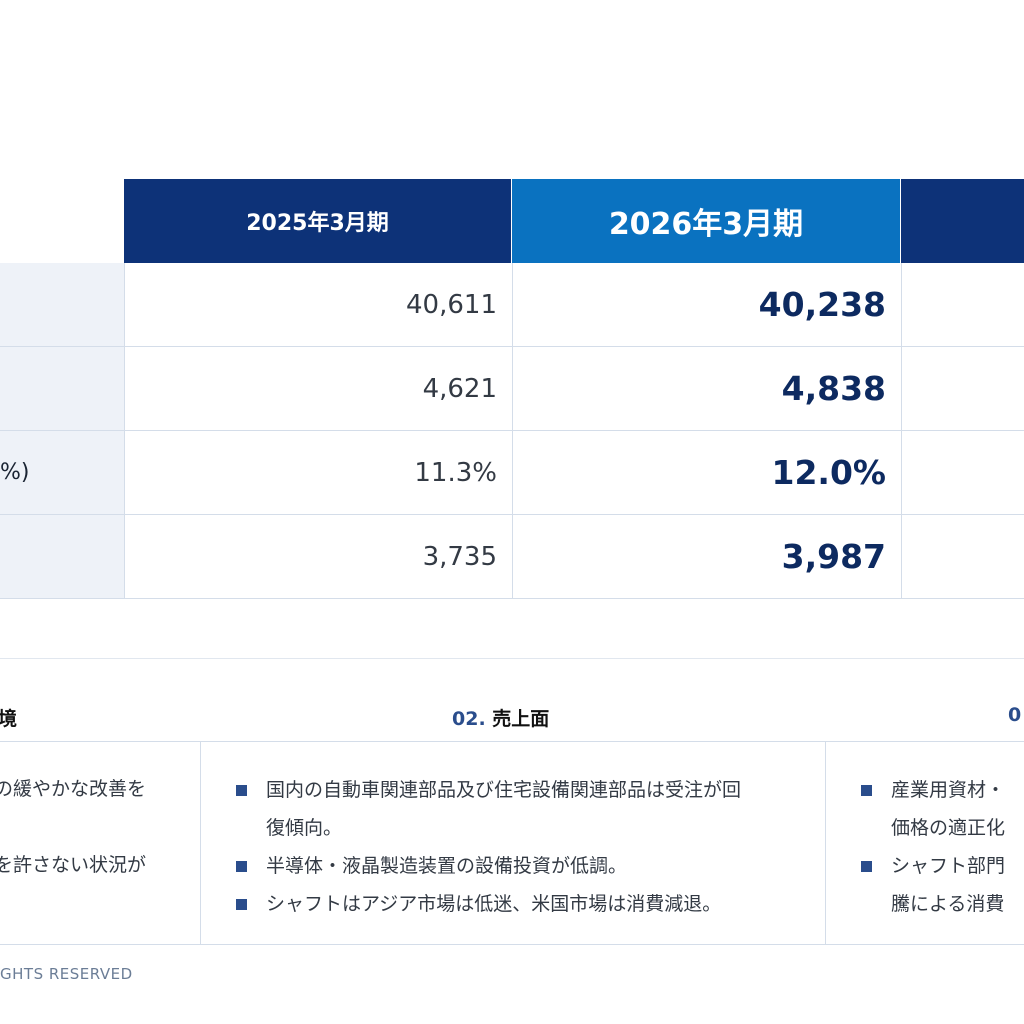  I want to click on factor-number: 02., so click(469, 719).